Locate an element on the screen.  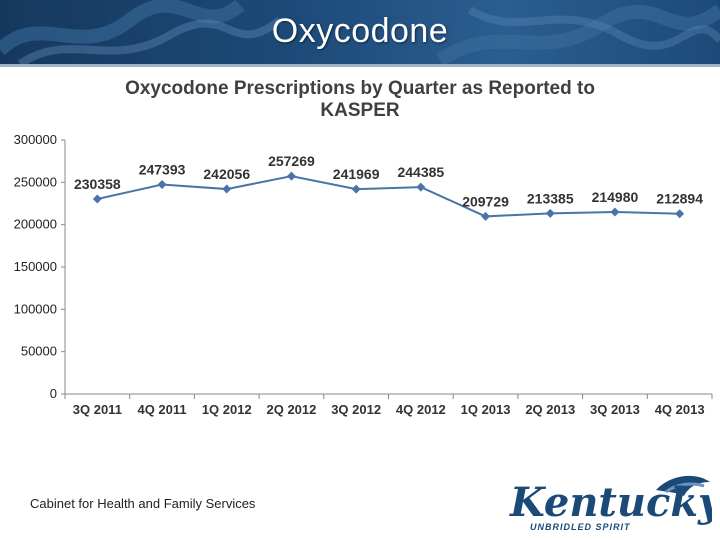
kentucky-logo: Kentucky UNBRIDLED SPIRIT is located at coordinates (610, 503).